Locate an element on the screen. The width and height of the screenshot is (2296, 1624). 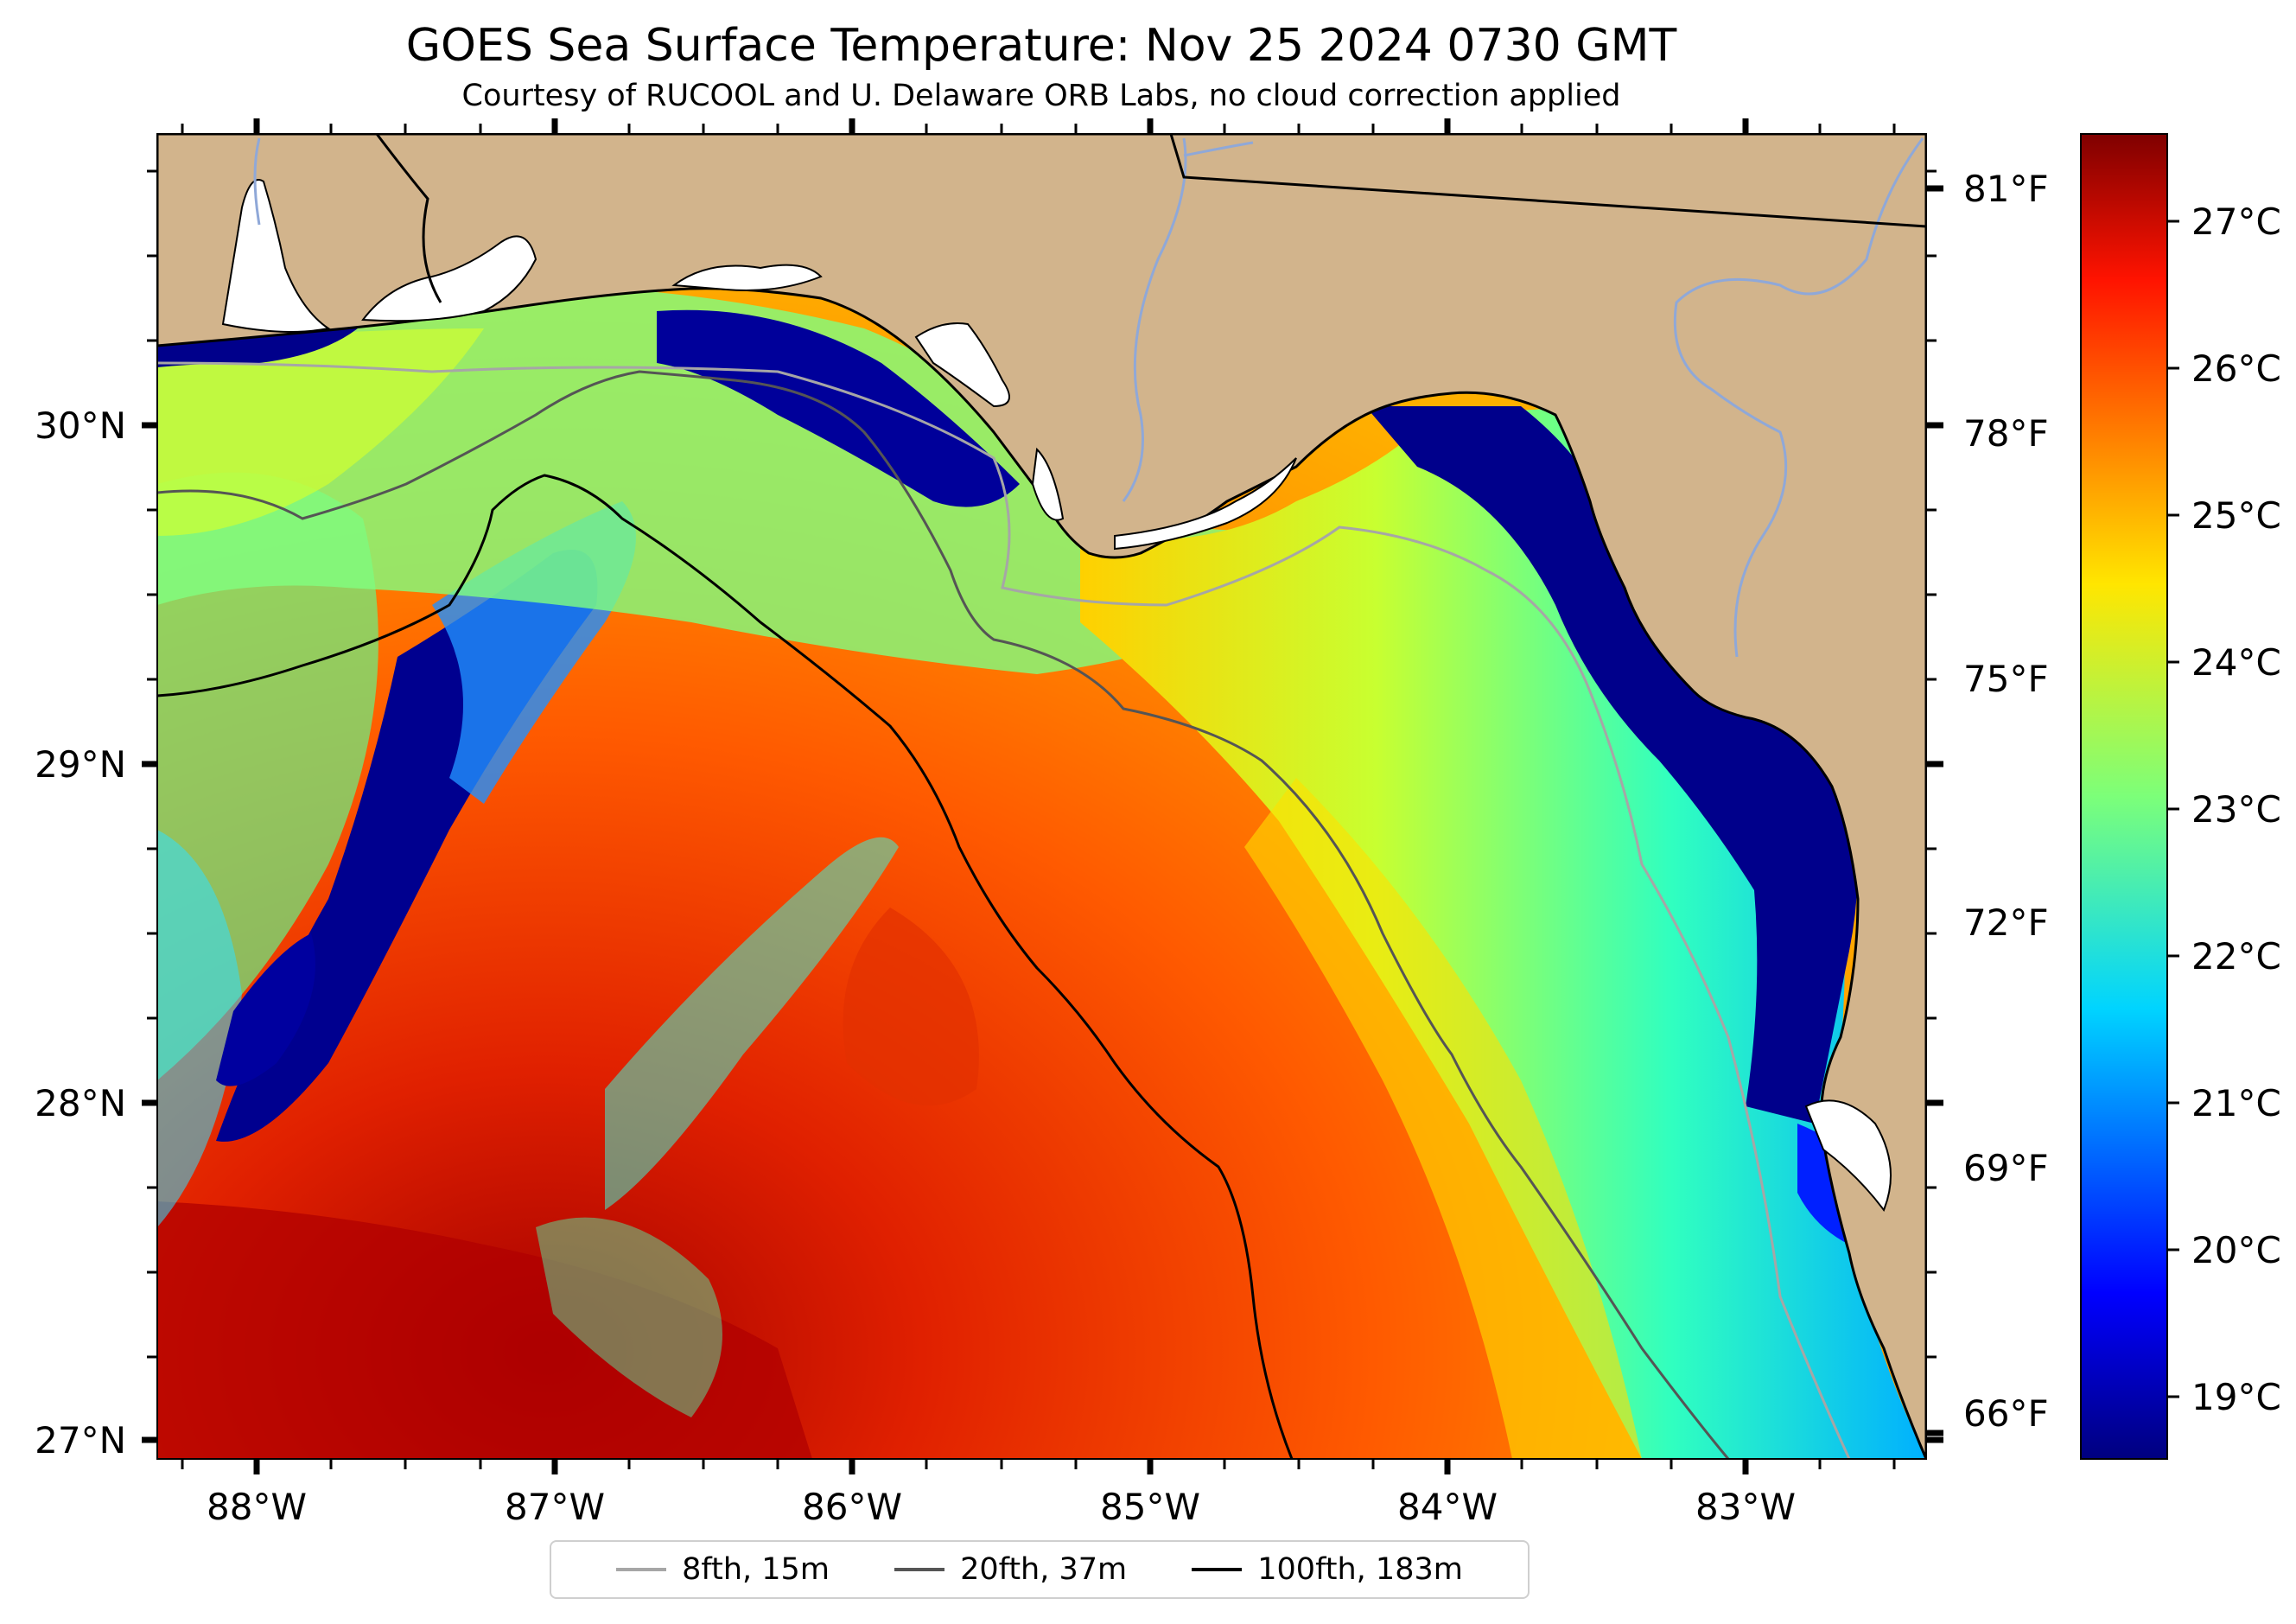
lon-tick-label: 86°W is located at coordinates (852, 1507).